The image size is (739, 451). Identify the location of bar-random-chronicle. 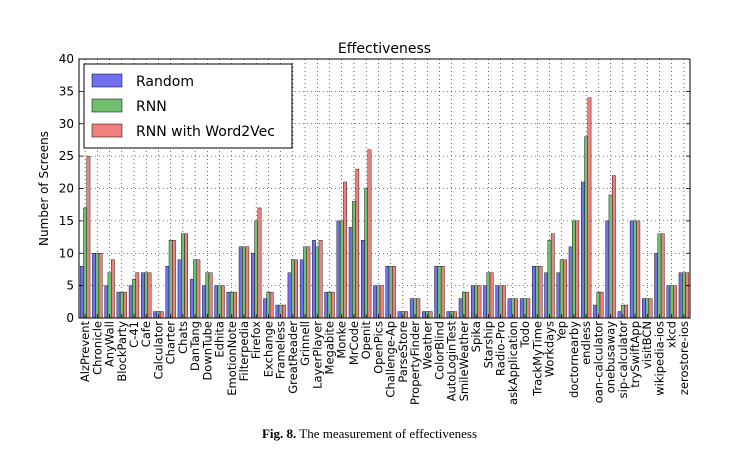
(94, 286).